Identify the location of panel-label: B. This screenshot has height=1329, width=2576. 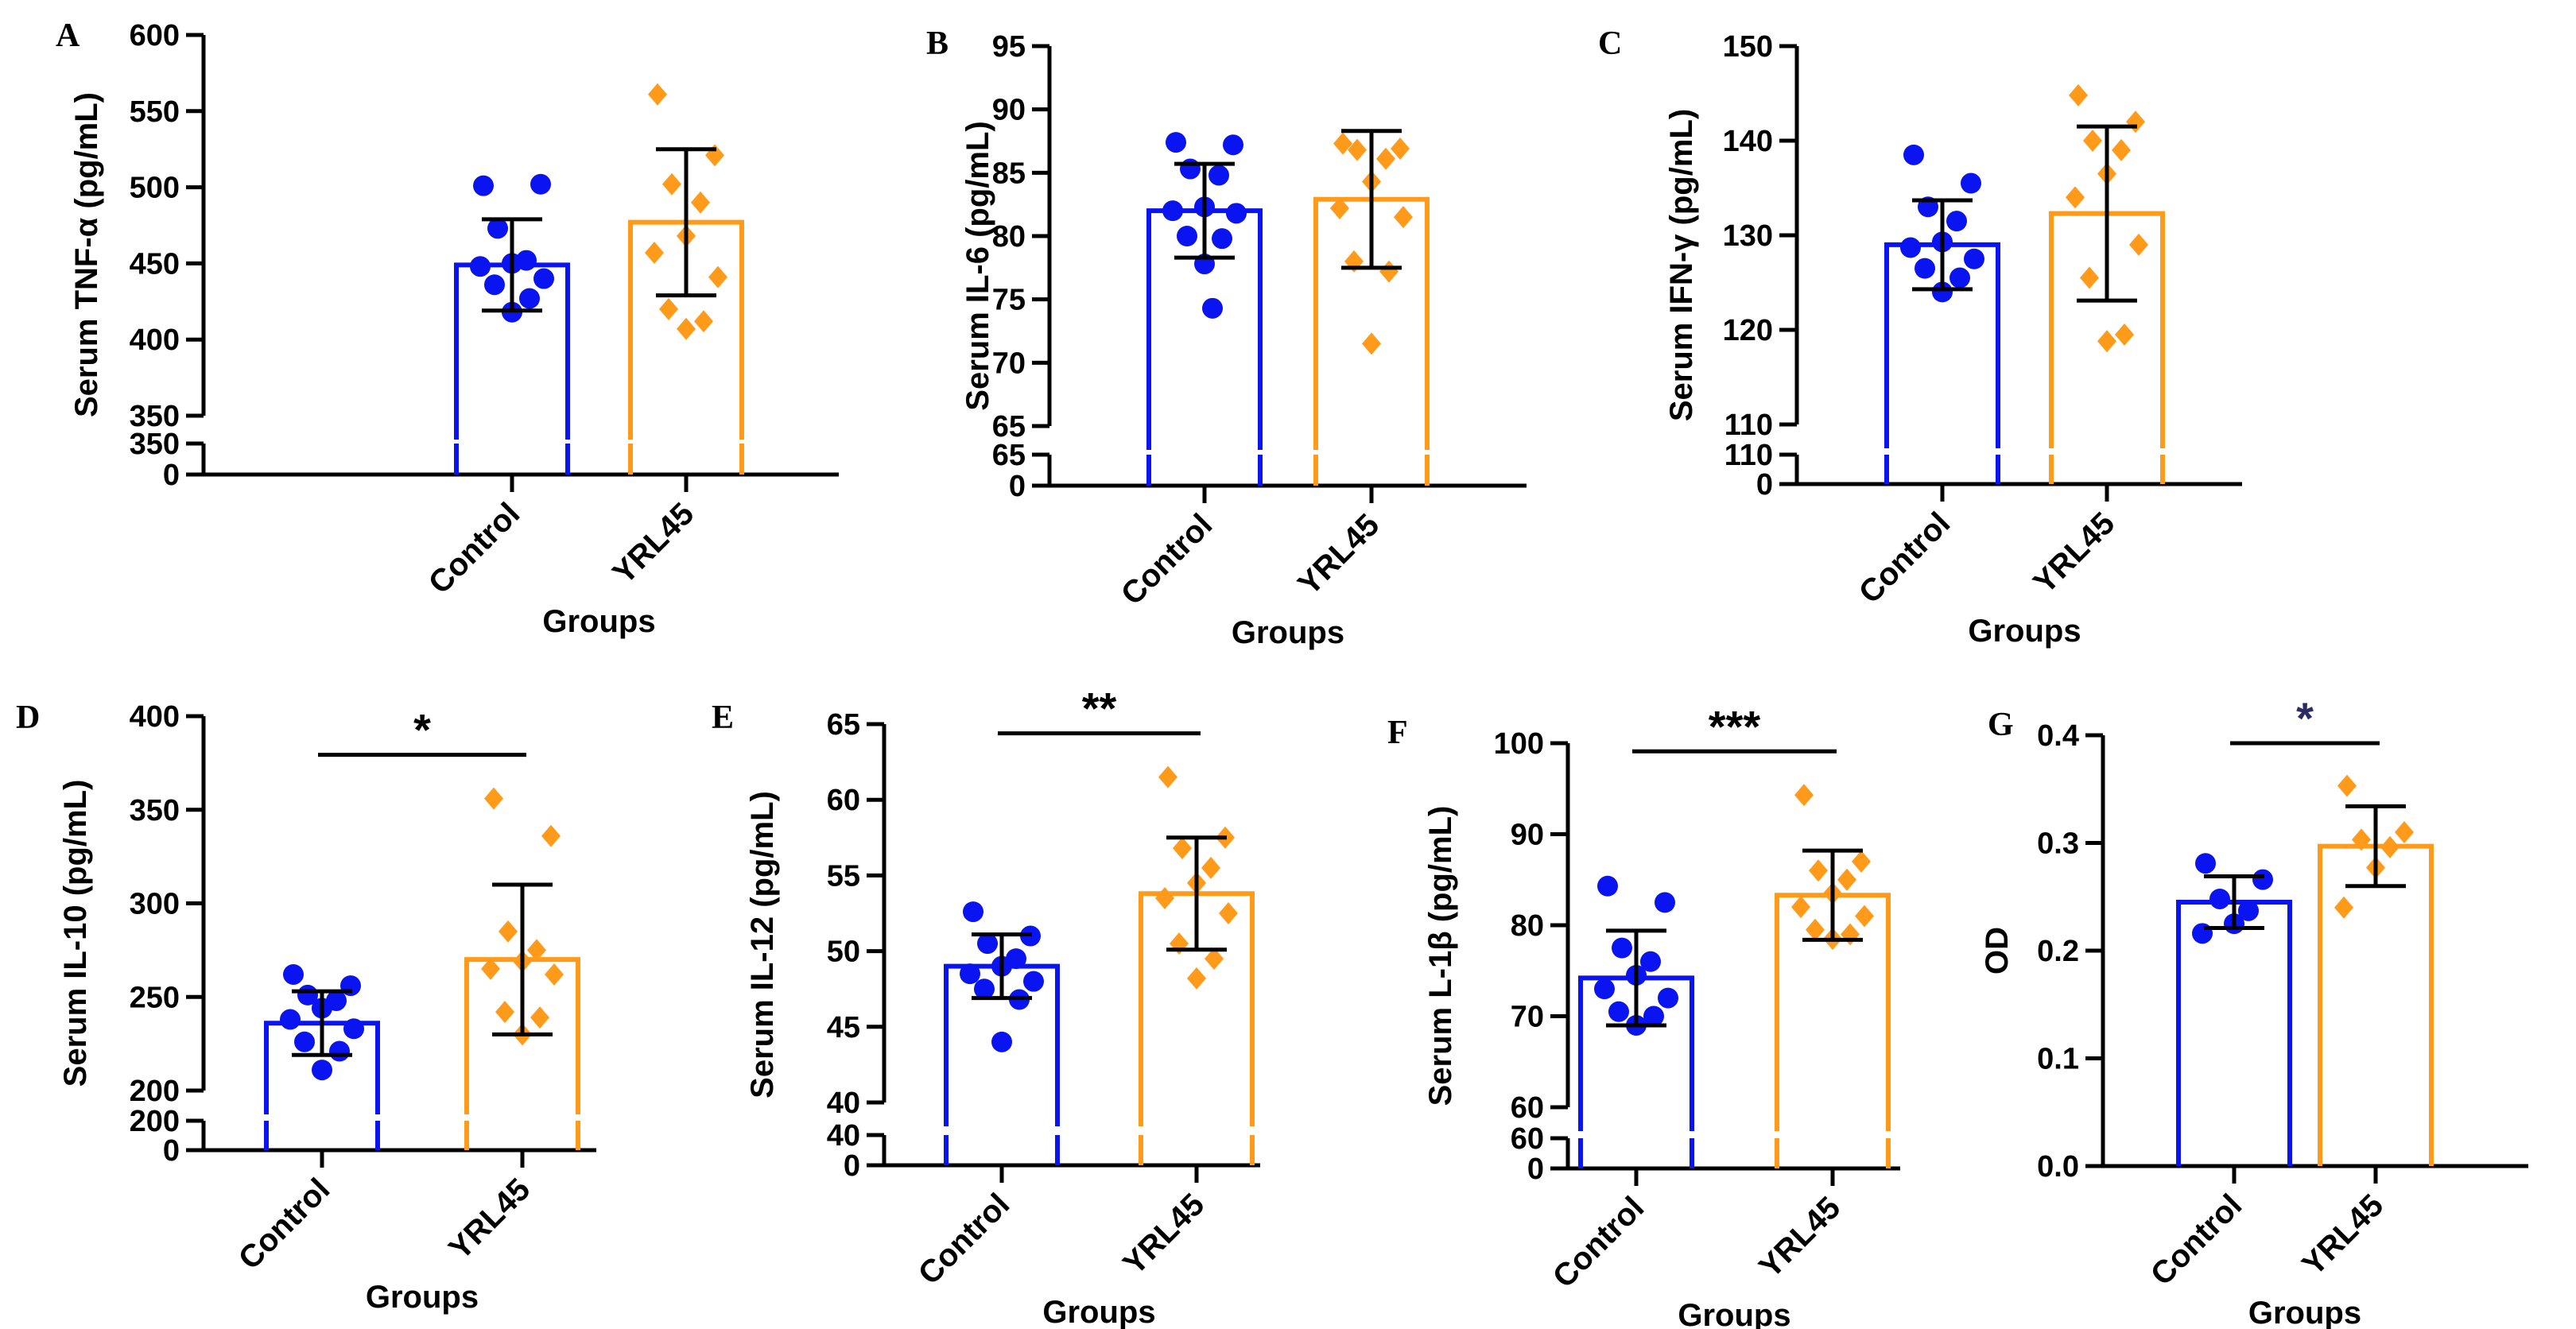
(937, 43).